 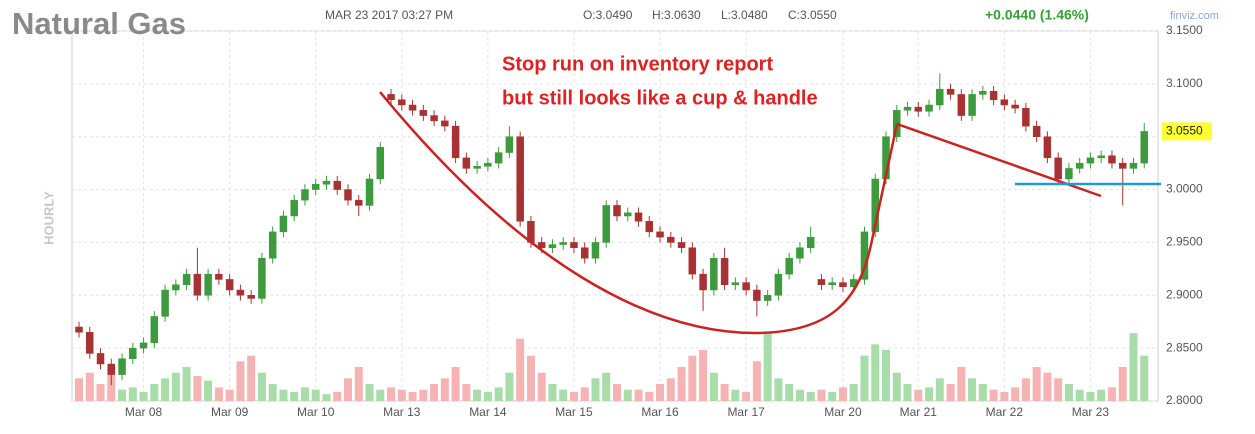 I want to click on change: +0.0440 (1.46%), so click(x=1037, y=15).